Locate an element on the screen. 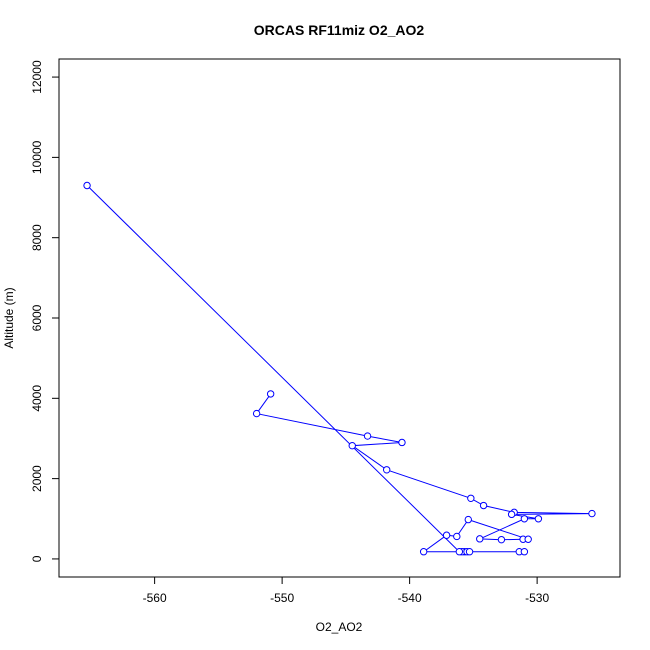  x-tick-label: -550 is located at coordinates (282, 598).